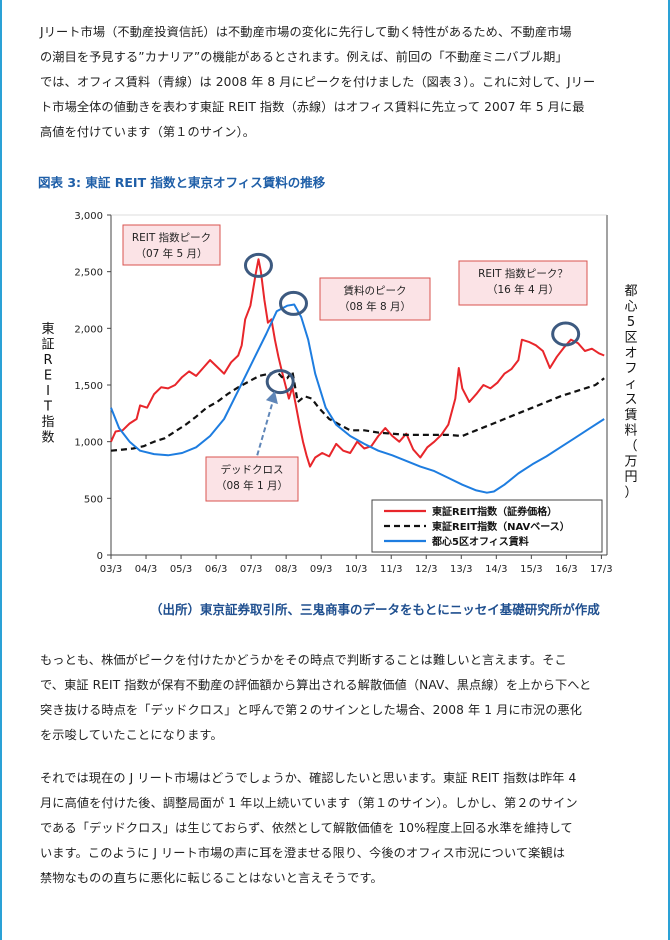 The height and width of the screenshot is (940, 670). I want to click on paragraph-line: 禁物なものの直ちに悪化に転じることはないと言えそうです。, so click(211, 878).